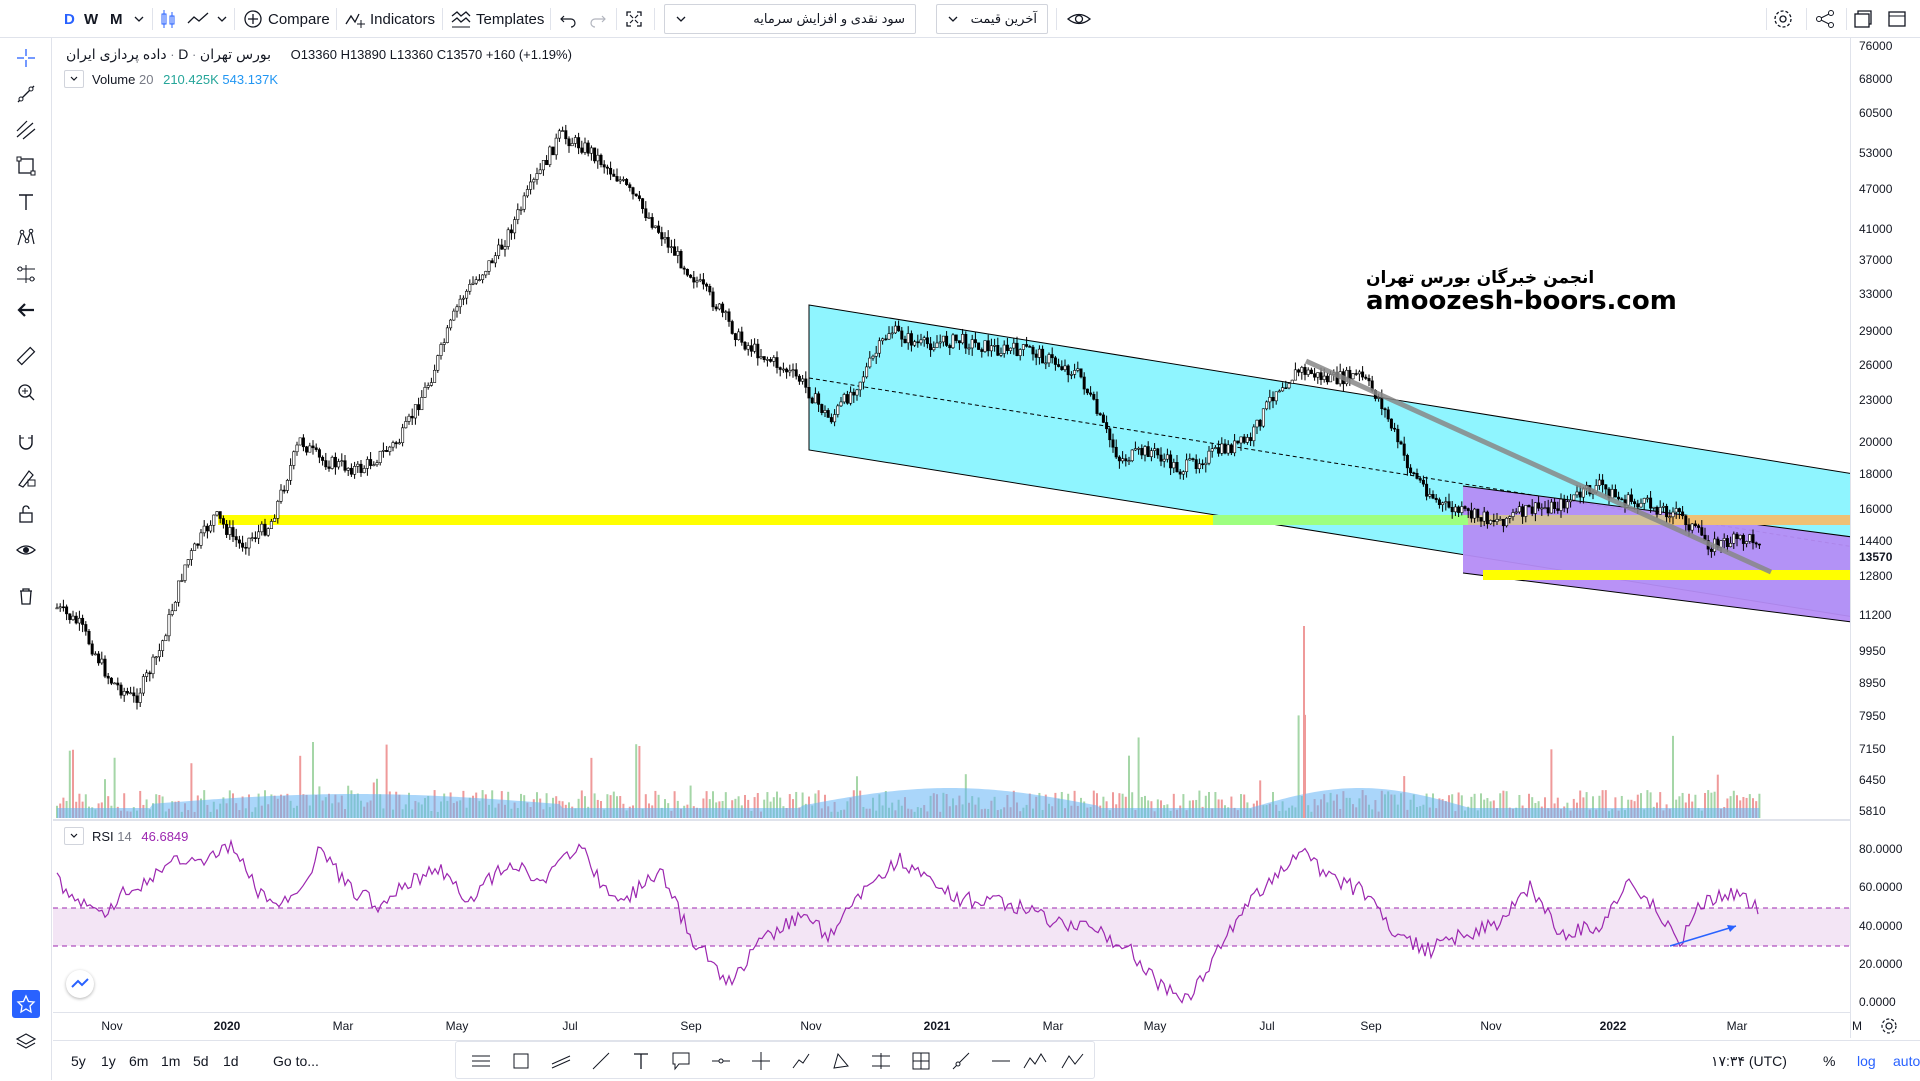 The width and height of the screenshot is (1920, 1081). Describe the element at coordinates (222, 19) in the screenshot. I see `chart-type-dropdown-icon` at that location.